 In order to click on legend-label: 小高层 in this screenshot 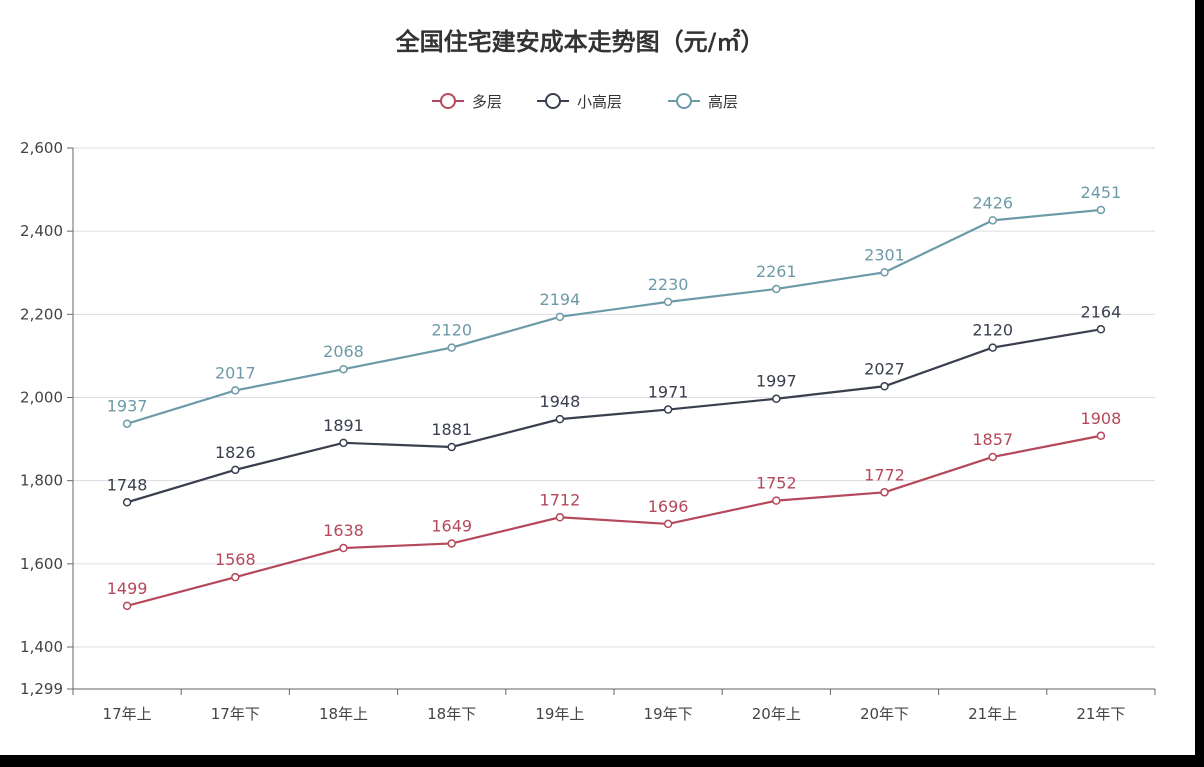, I will do `click(599, 102)`.